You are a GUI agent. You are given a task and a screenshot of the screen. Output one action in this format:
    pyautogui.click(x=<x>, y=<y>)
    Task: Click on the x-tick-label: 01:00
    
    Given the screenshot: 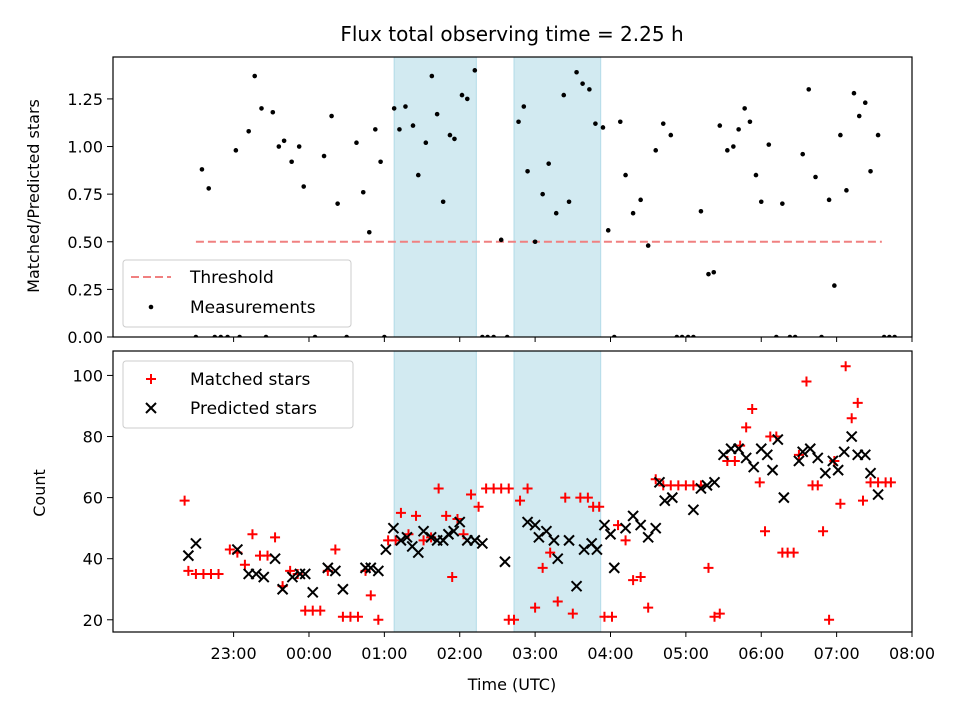 What is the action you would take?
    pyautogui.click(x=384, y=653)
    